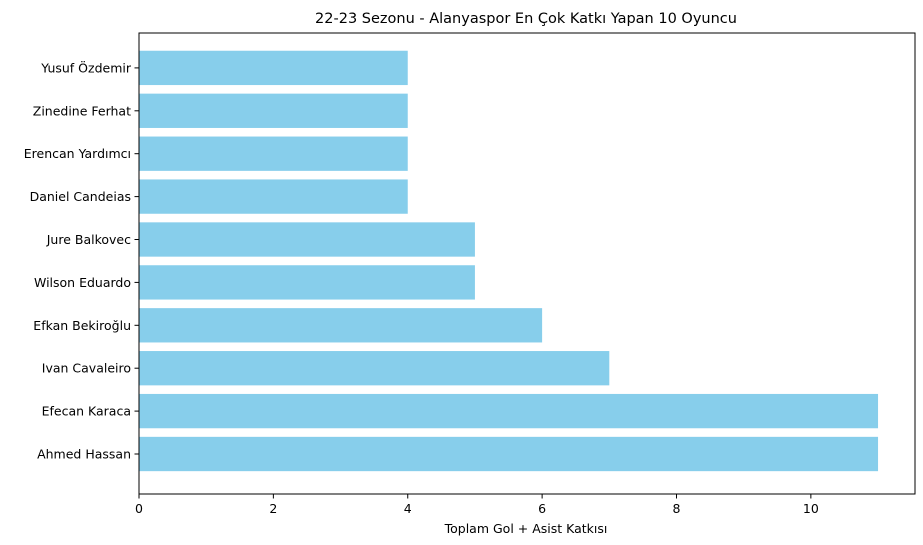 The width and height of the screenshot is (923, 545). What do you see at coordinates (86, 368) in the screenshot?
I see `y-tick-label: Ivan Cavaleiro` at bounding box center [86, 368].